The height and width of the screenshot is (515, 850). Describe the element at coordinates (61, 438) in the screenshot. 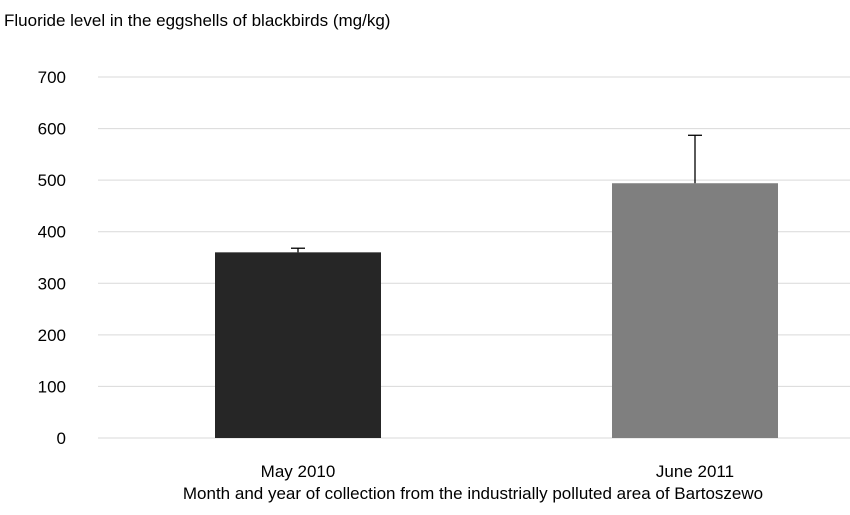

I see `y-tick-label: 0` at that location.